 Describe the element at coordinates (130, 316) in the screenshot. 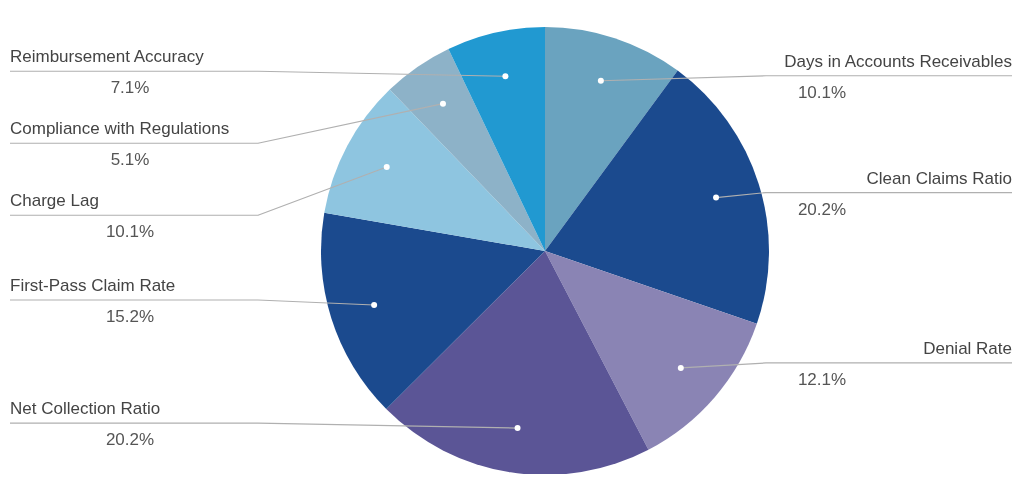

I see `data-label: 15.2%` at that location.